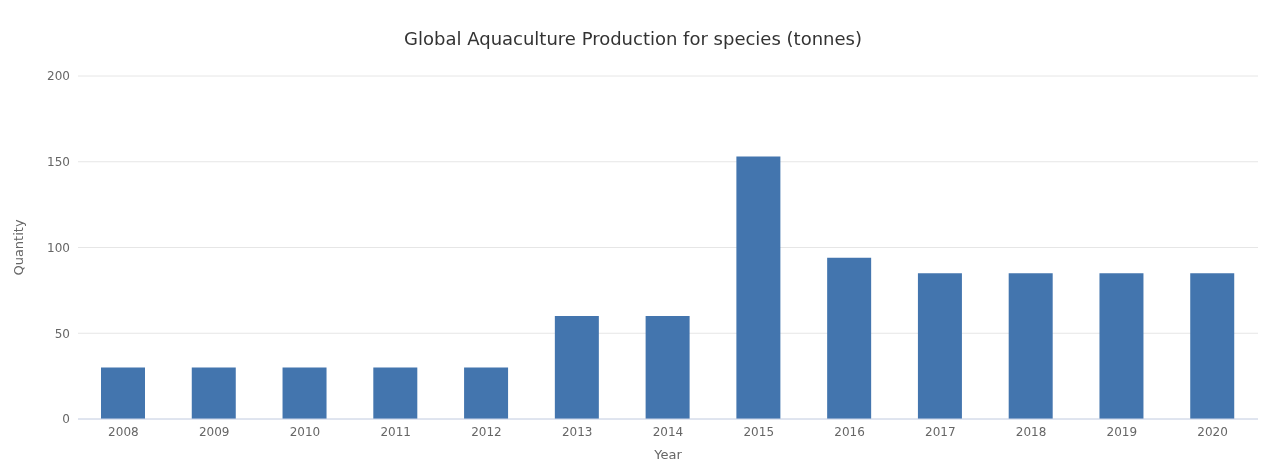 The height and width of the screenshot is (471, 1266). I want to click on x-tick-label: 2020, so click(1212, 431).